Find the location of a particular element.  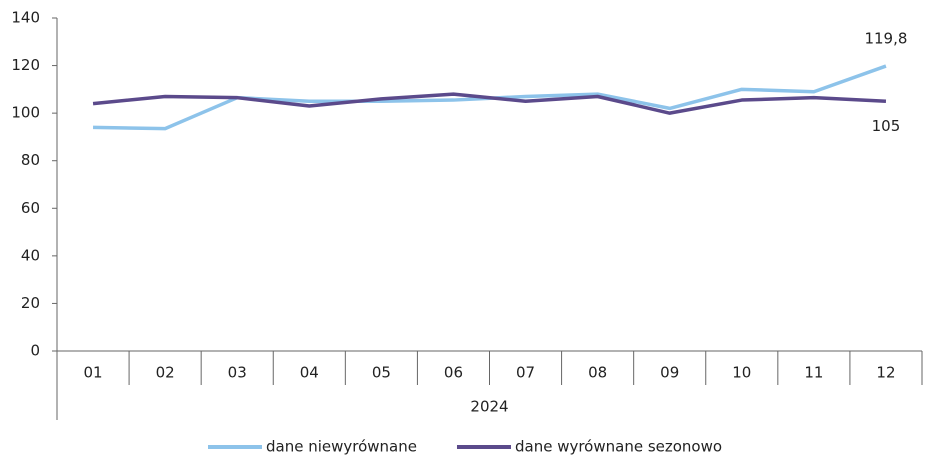

x-tick-label: 12 is located at coordinates (885, 373).